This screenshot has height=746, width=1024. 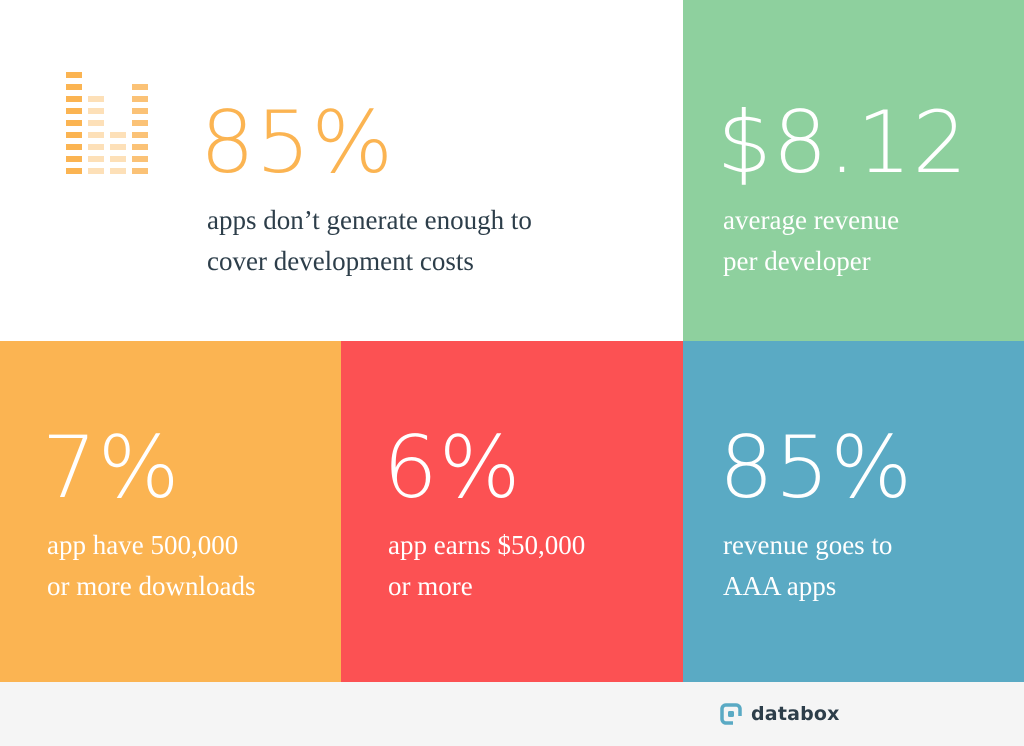 I want to click on stat-description-line: or more, so click(x=430, y=586).